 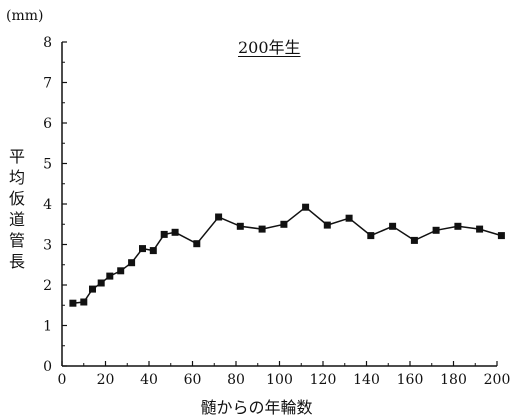 I want to click on y-tick-label: 1, so click(x=47, y=327).